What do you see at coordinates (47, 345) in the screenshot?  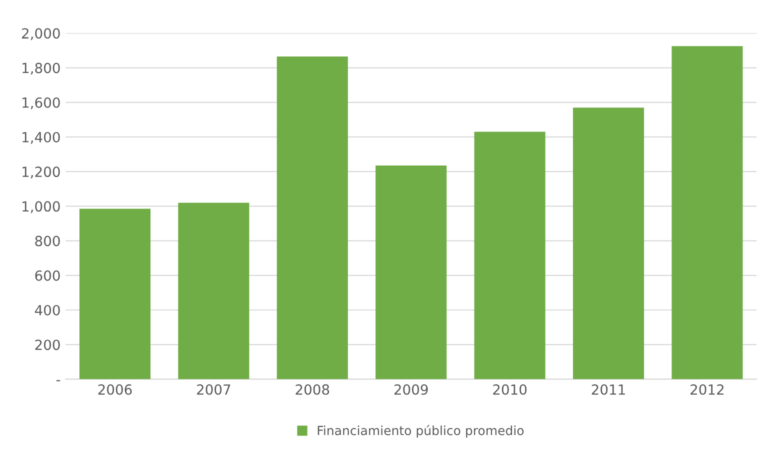 I see `y-tick-label: 200` at bounding box center [47, 345].